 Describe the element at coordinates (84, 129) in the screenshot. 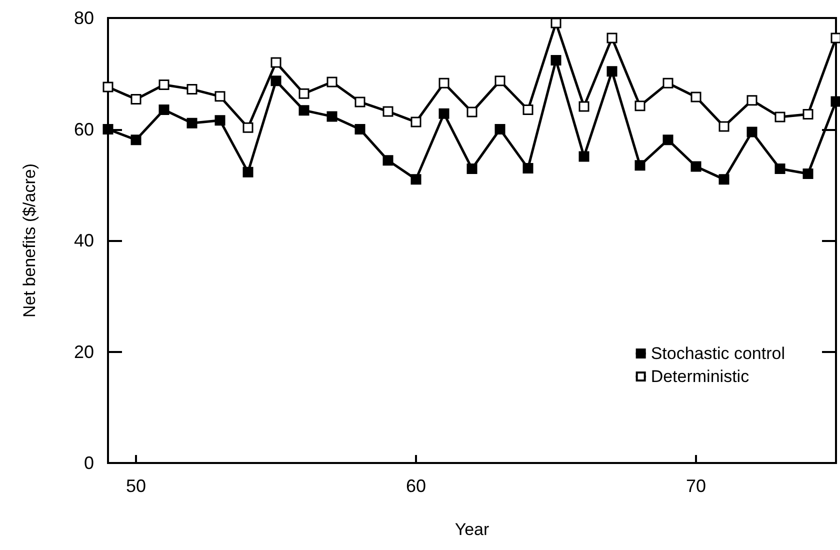

I see `y-tick-label: 60` at that location.